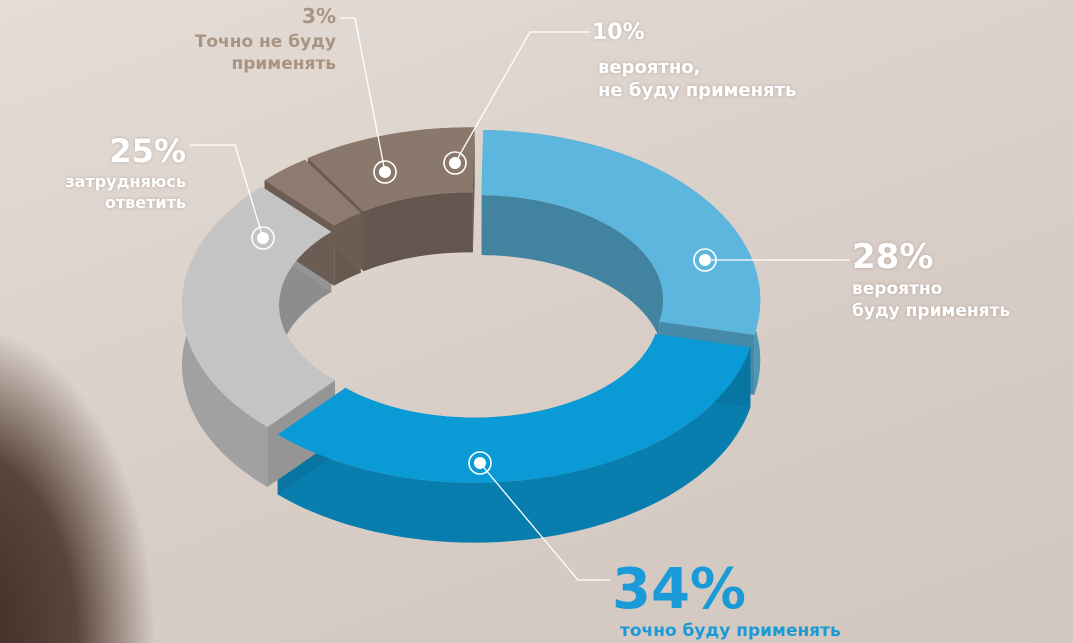  I want to click on value-label: 34%, so click(679, 589).